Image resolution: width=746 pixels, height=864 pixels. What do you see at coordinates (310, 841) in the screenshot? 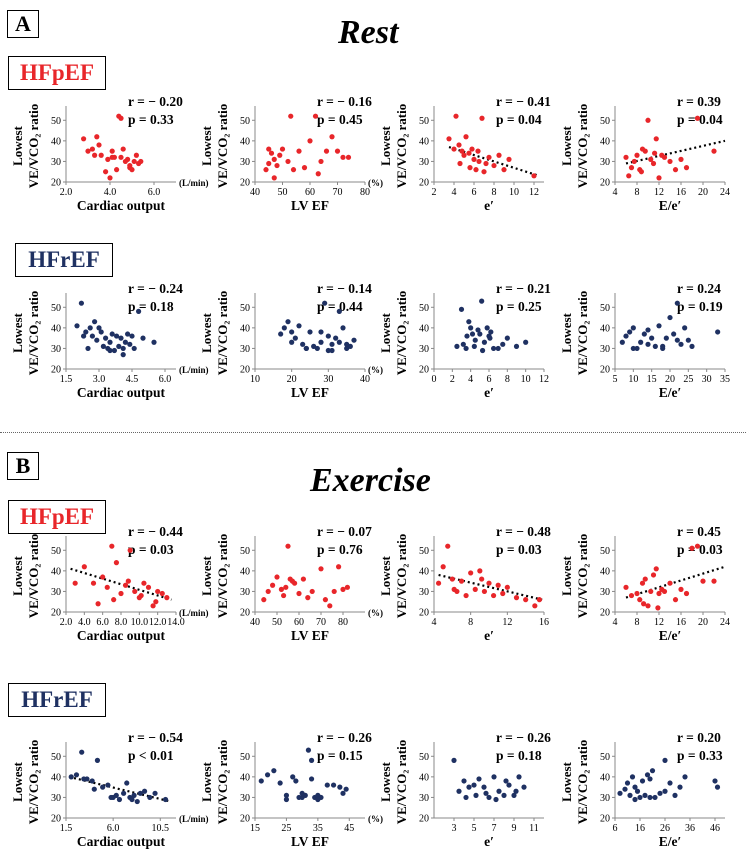
I see `x-axis-title: LV EF` at bounding box center [310, 841].